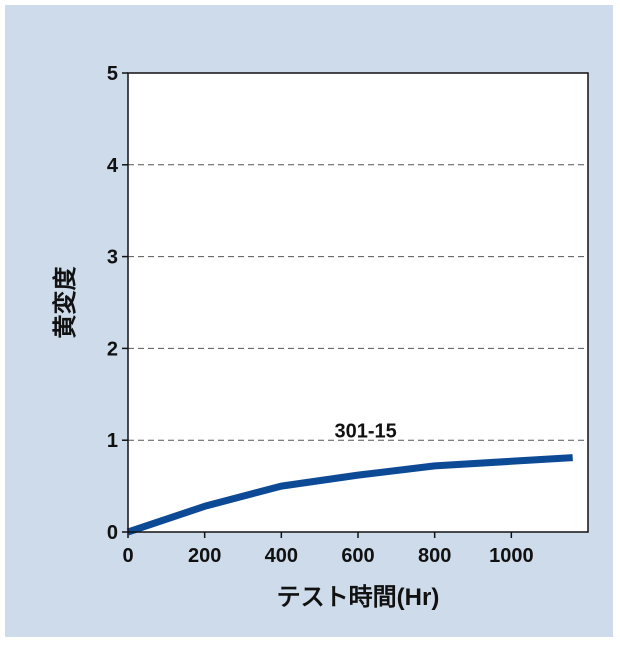  What do you see at coordinates (65, 302) in the screenshot?
I see `y-axis-title: 黄変度` at bounding box center [65, 302].